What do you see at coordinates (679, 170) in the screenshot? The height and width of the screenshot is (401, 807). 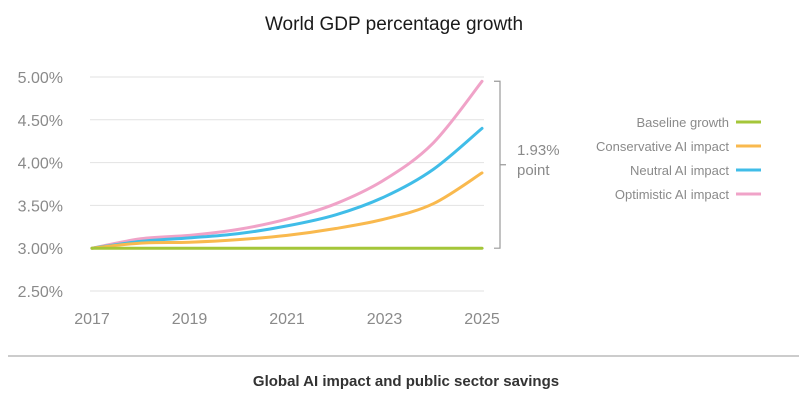 I see `legend-label-neutral-ai-impact: Neutral AI impact` at bounding box center [679, 170].